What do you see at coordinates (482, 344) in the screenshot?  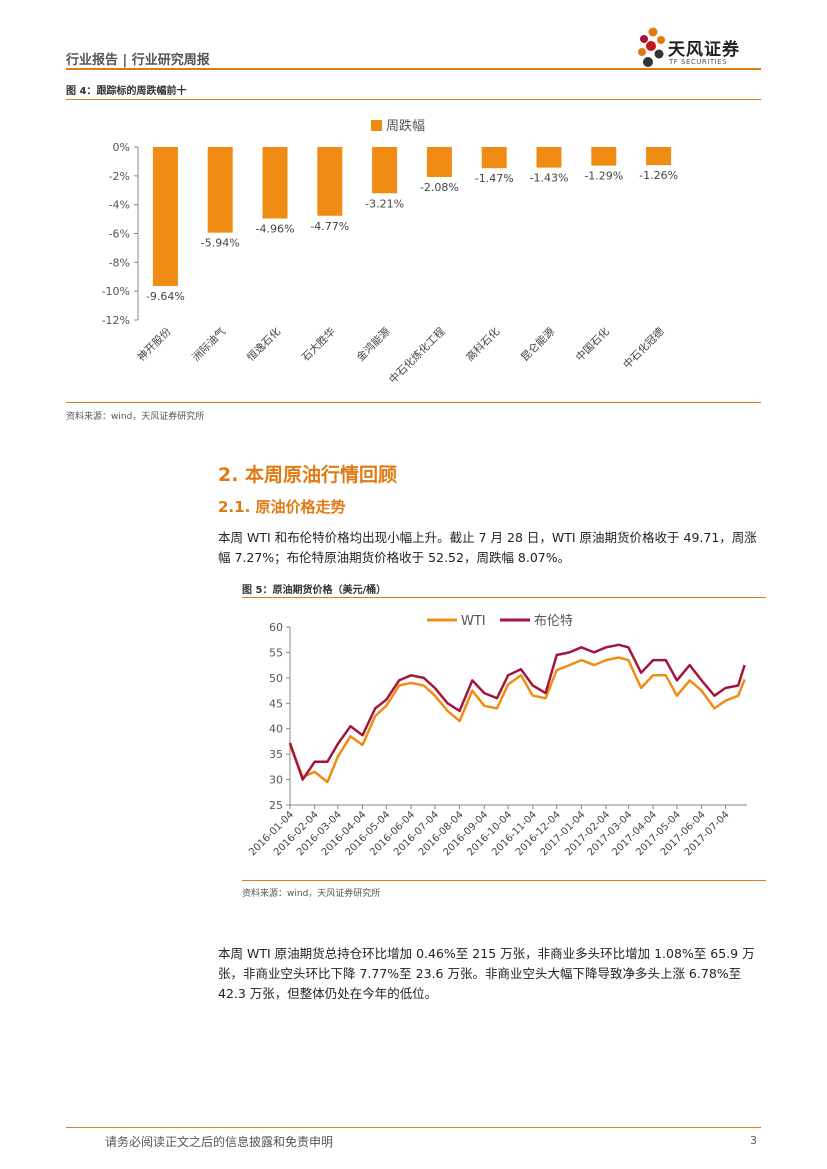 I see `category-label: 高科石化` at bounding box center [482, 344].